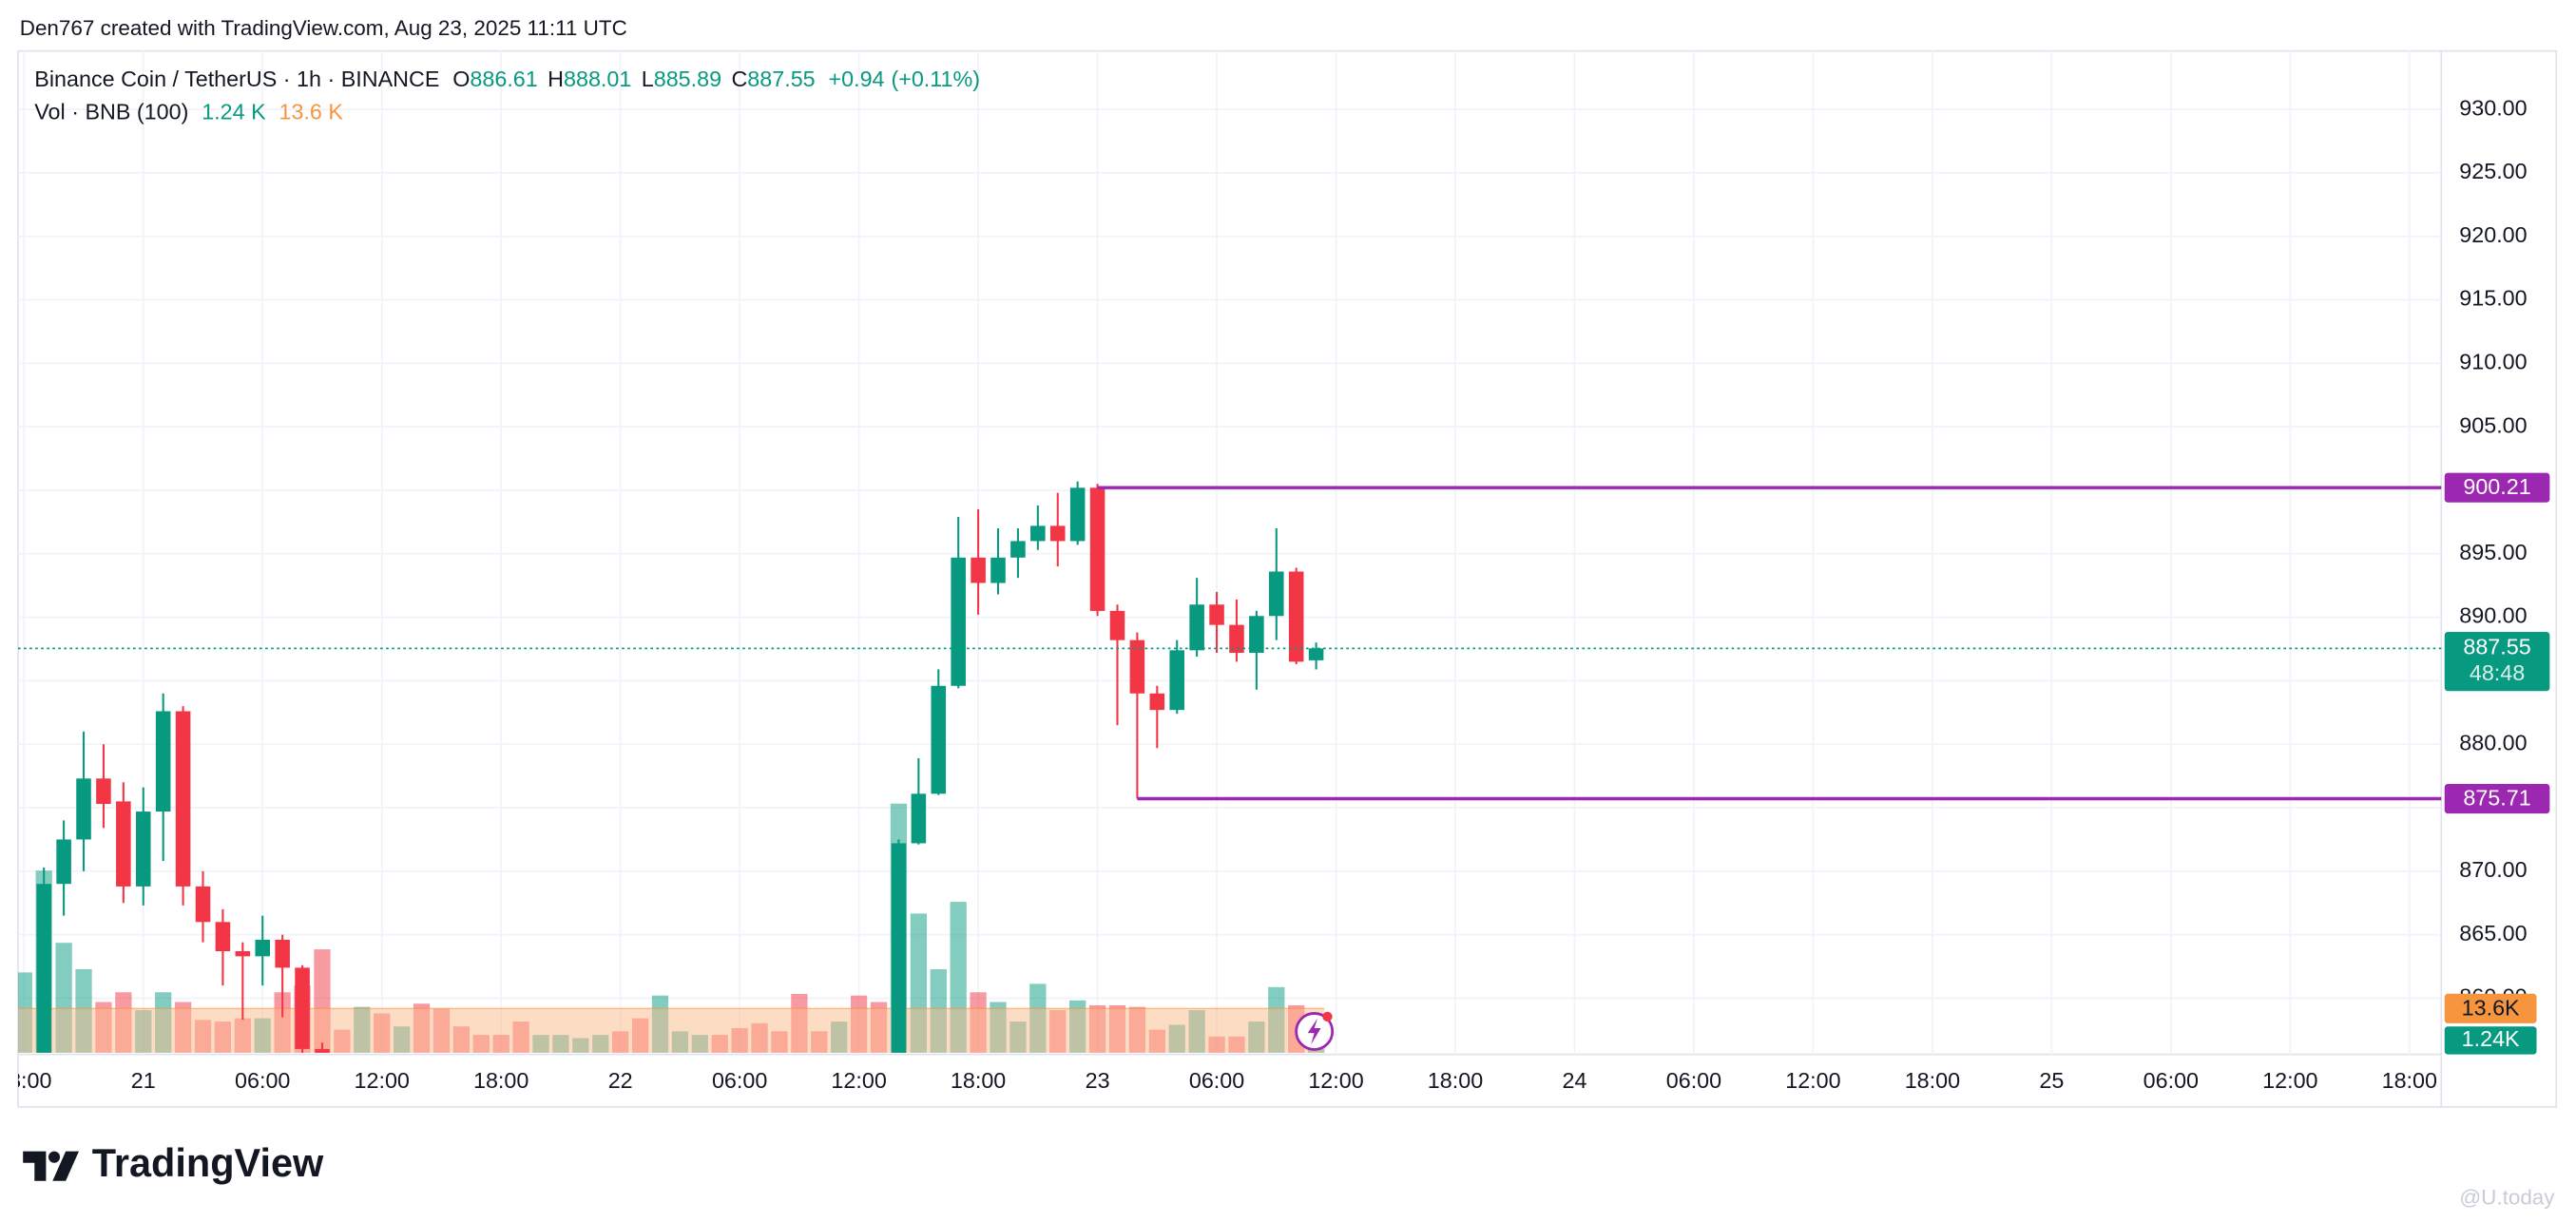 The height and width of the screenshot is (1222, 2576). I want to click on volume-ma-box, so click(2491, 1008).